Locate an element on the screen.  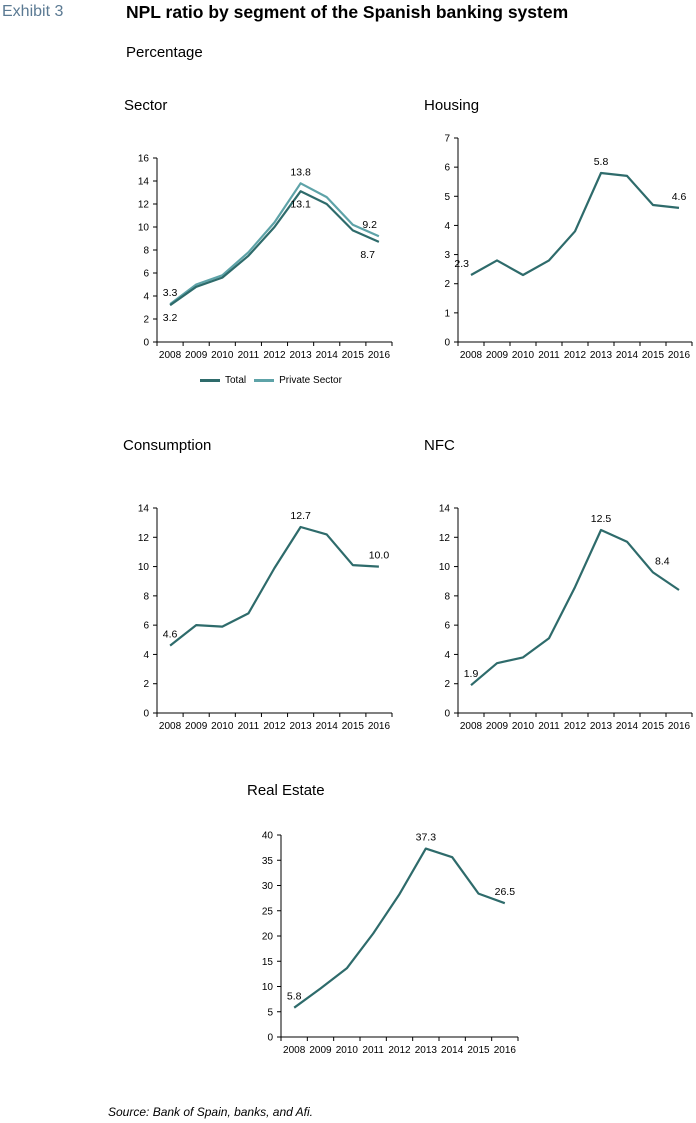
housing-x-tick-label: 2014 is located at coordinates (627, 355).